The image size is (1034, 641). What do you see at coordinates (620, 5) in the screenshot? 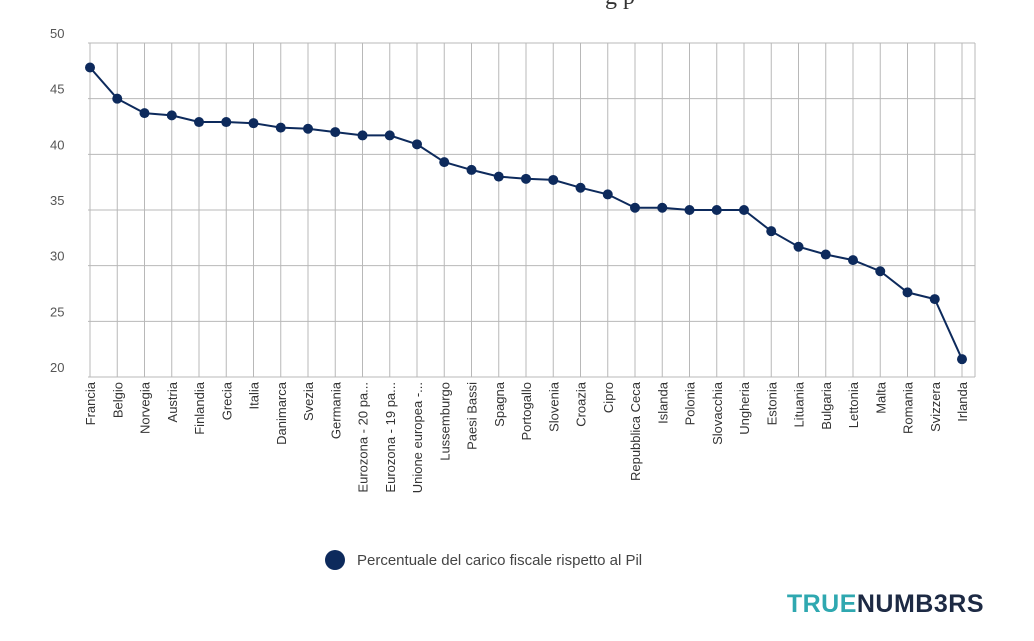
I see `chart-title-fragment: g p` at bounding box center [620, 5].